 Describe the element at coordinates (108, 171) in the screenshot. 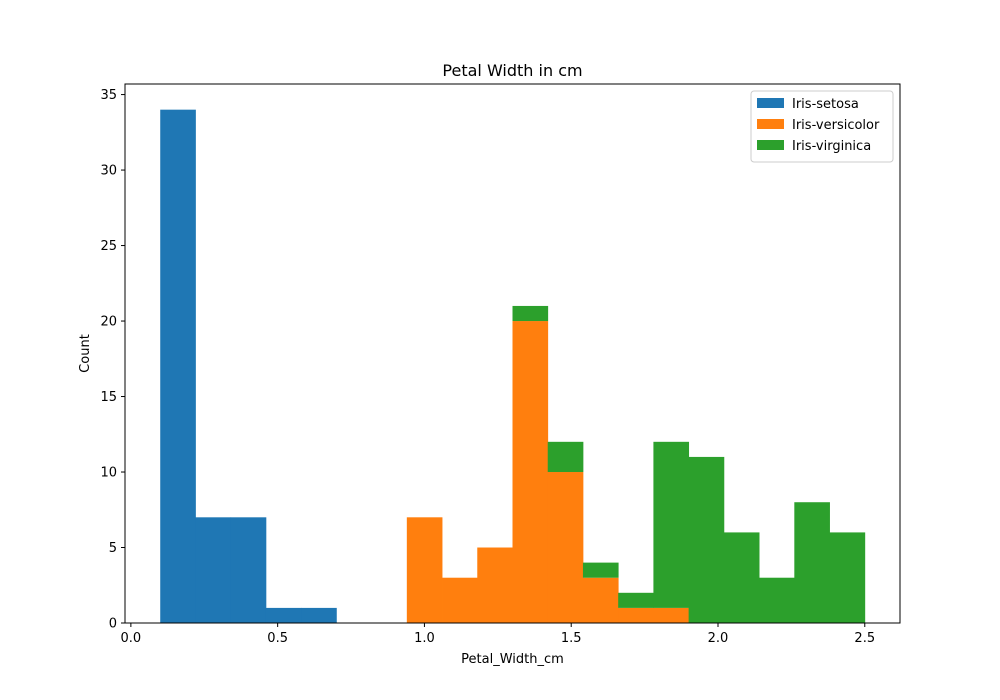

I see `y-tick-label: 30` at that location.